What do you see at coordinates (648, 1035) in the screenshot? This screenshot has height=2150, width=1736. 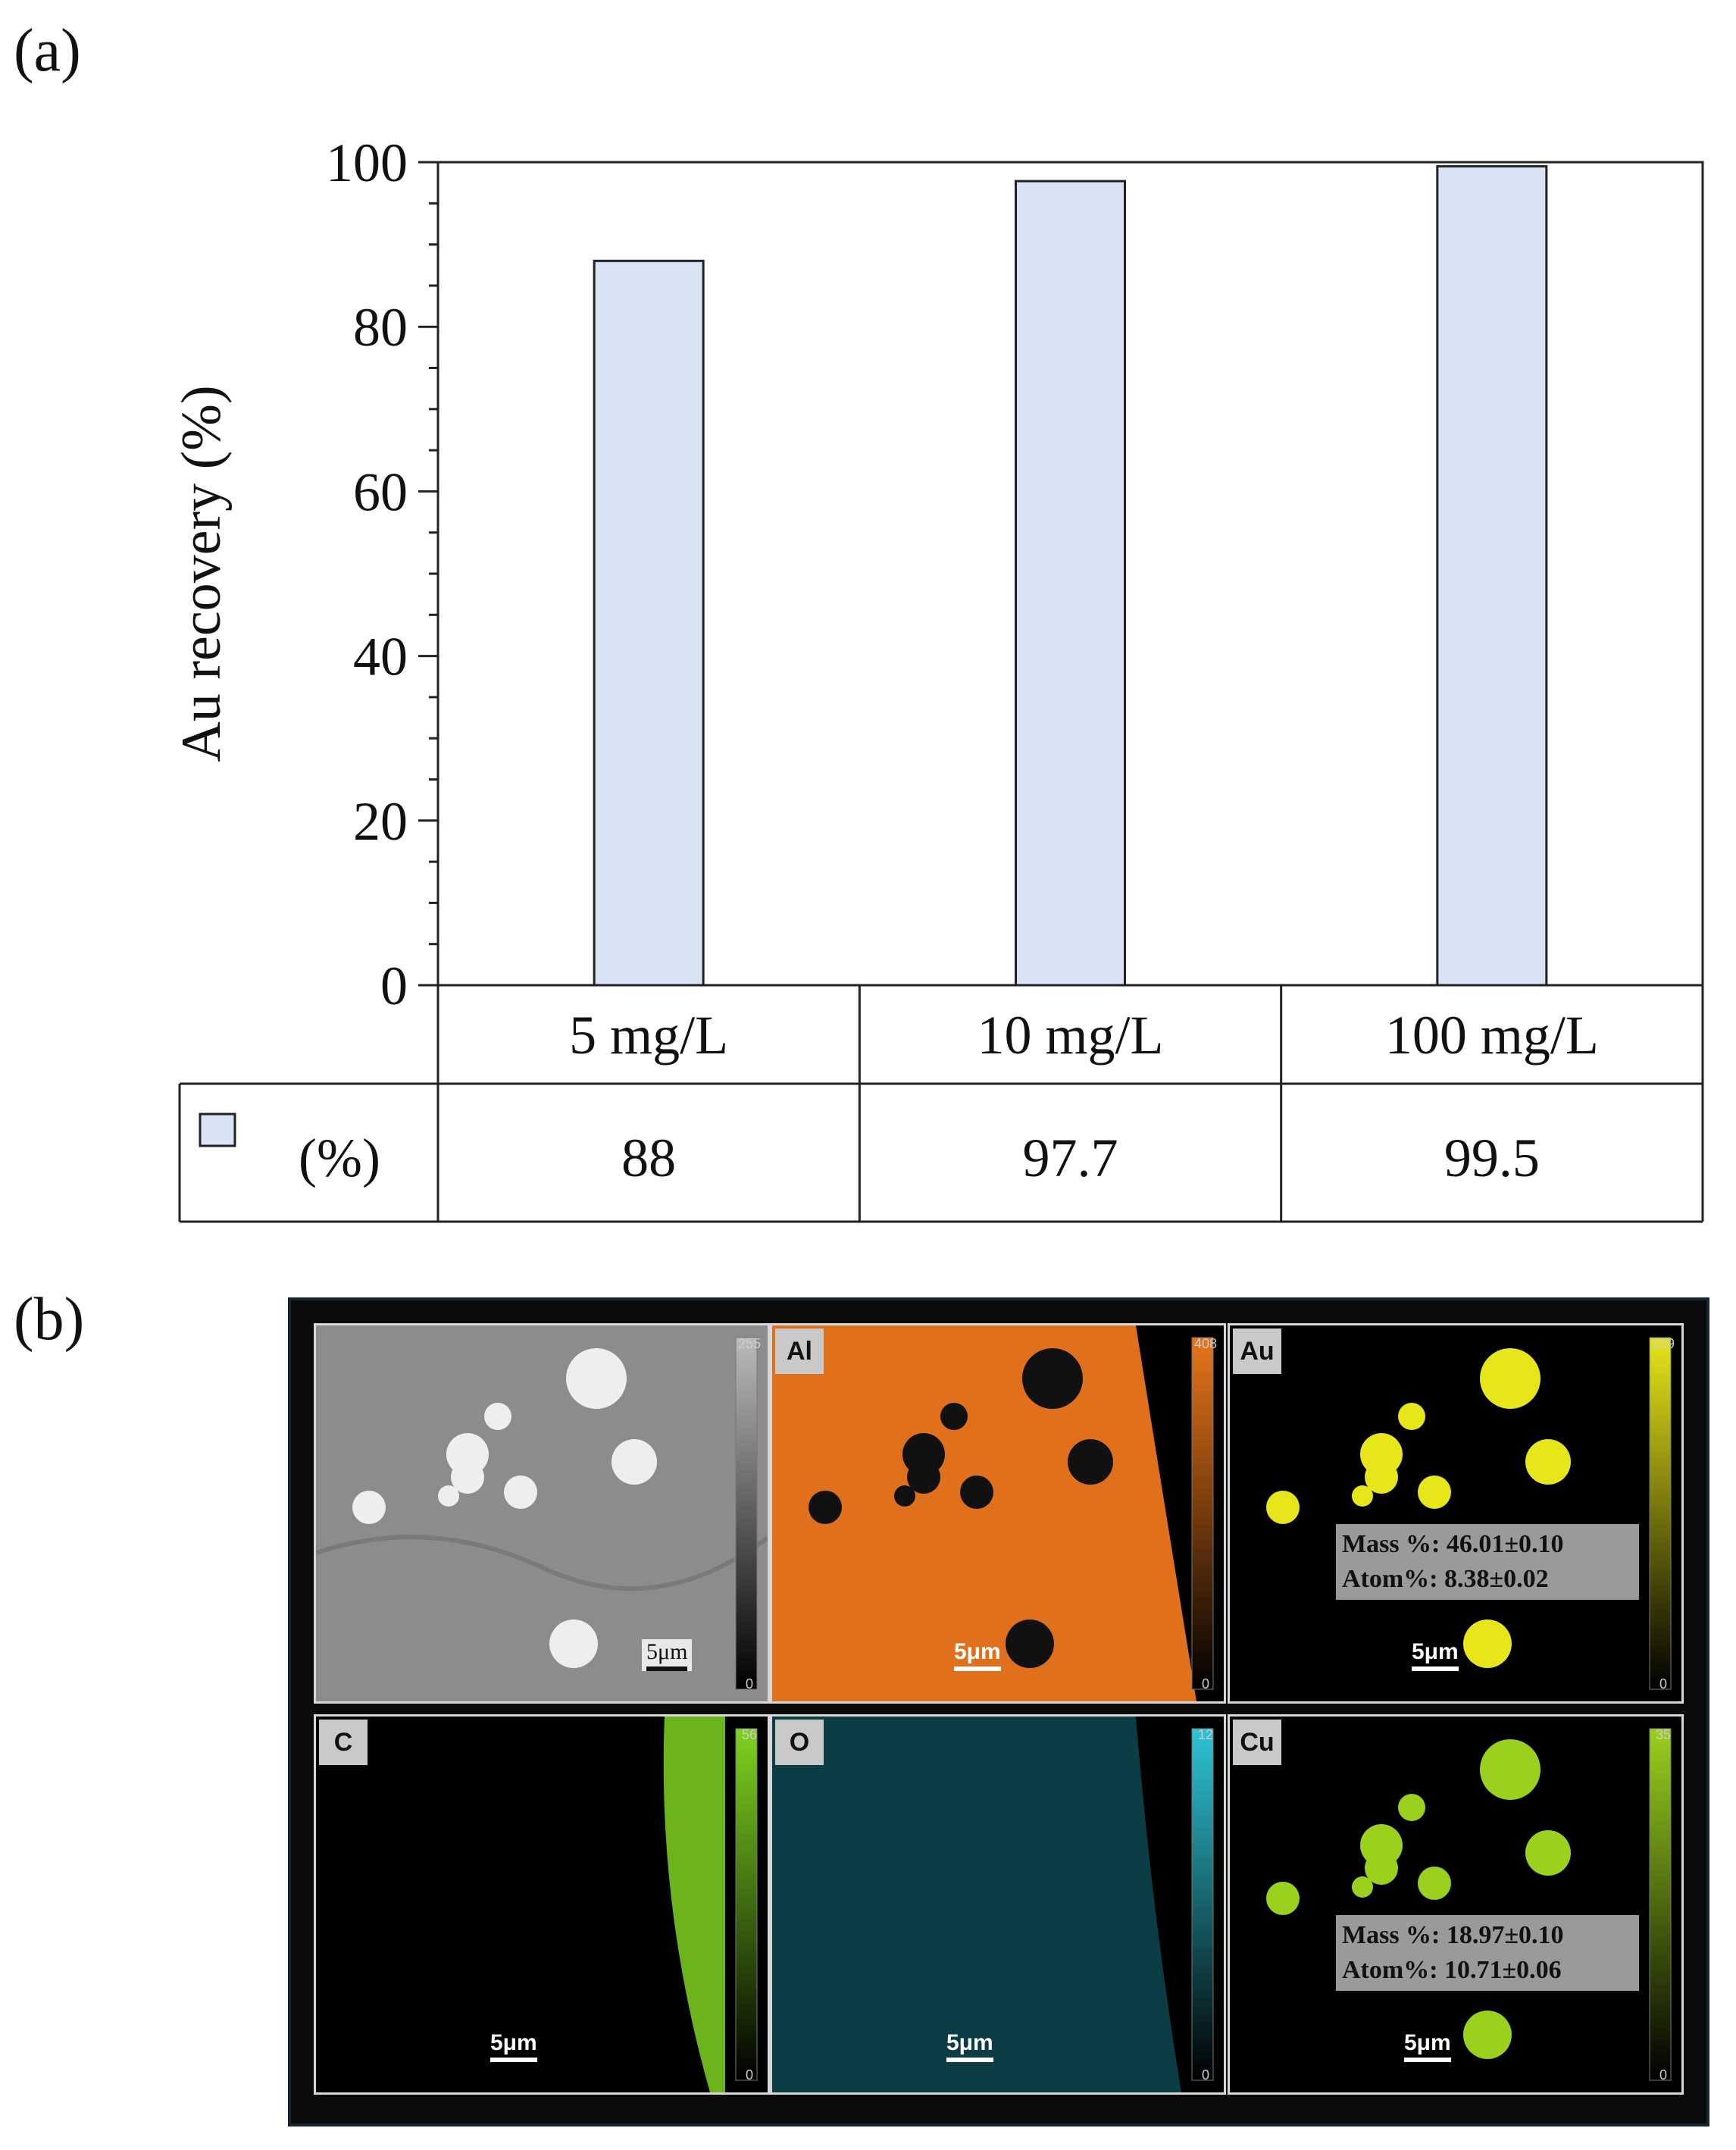 I see `x-category-label: 5 mg/L` at bounding box center [648, 1035].